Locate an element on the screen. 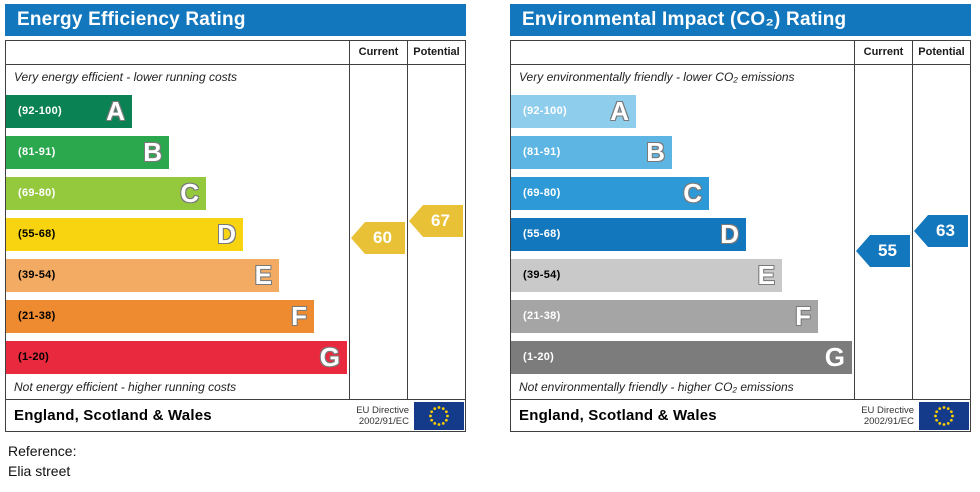  potential-rating-value: 63 is located at coordinates (945, 230).